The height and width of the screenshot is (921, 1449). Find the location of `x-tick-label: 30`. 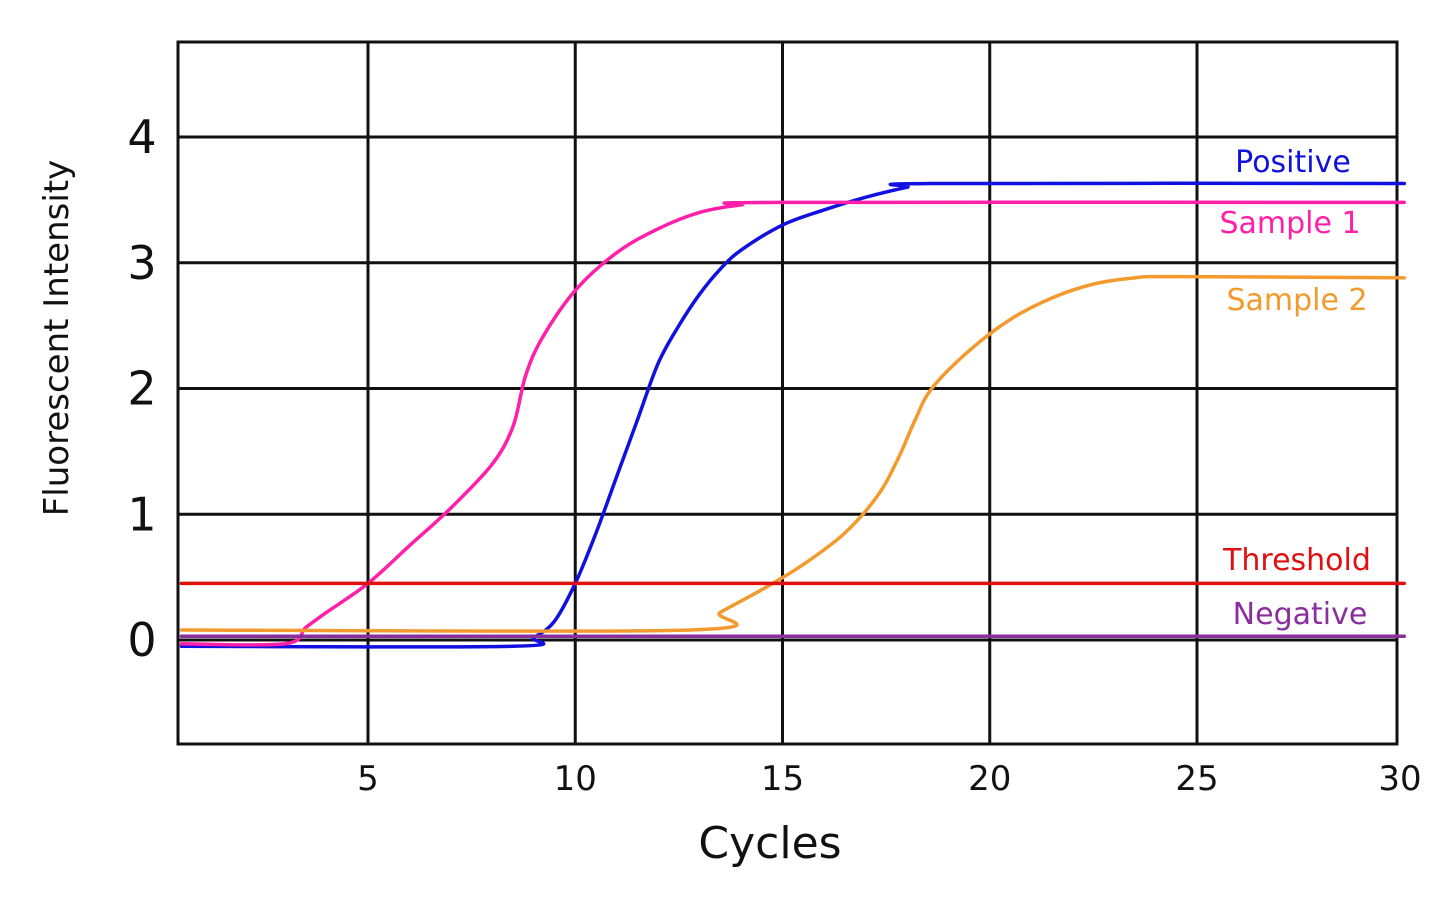

x-tick-label: 30 is located at coordinates (1399, 779).